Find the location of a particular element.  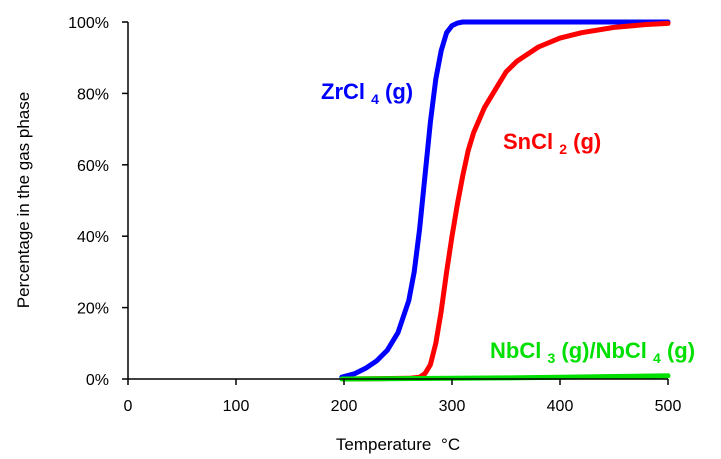

series-label-nbcl-sub2: 4 is located at coordinates (657, 358).